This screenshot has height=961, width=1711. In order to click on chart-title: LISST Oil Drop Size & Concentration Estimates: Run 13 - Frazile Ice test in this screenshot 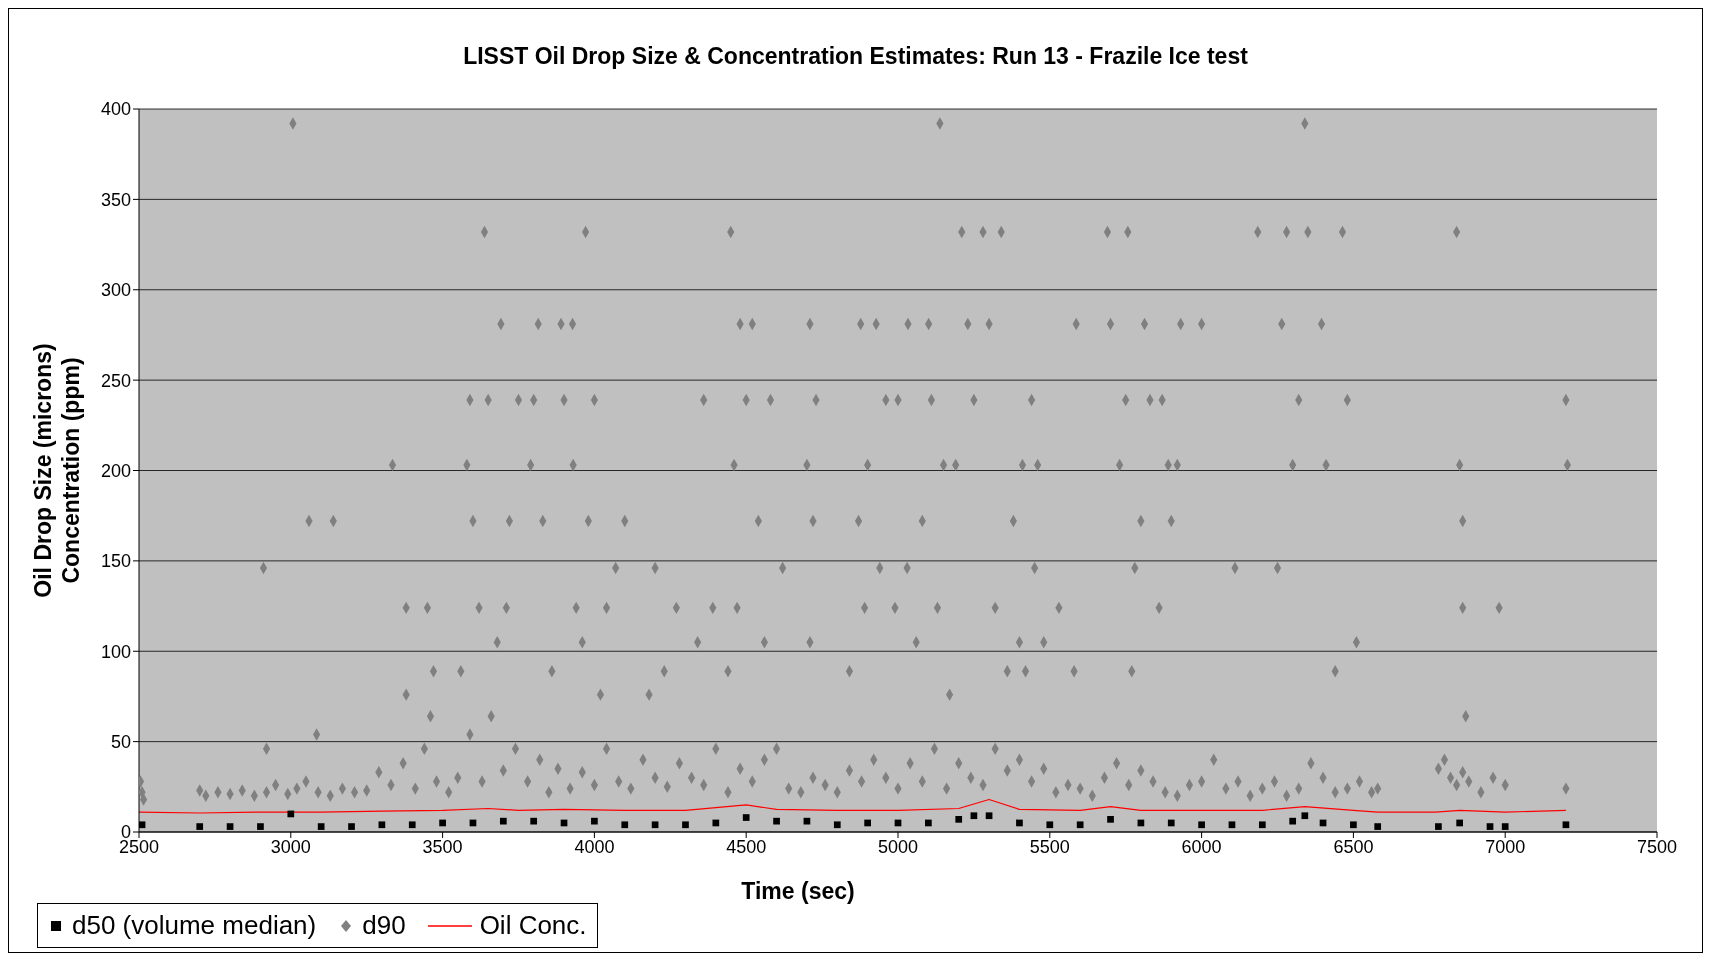, I will do `click(855, 56)`.